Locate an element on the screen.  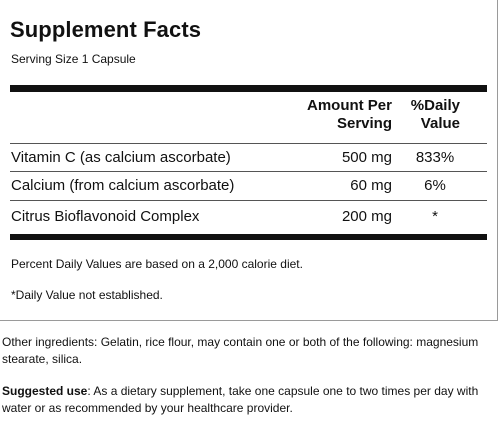
nutrient-name: Calcium (from calcium ascorbate) is located at coordinates (123, 185).